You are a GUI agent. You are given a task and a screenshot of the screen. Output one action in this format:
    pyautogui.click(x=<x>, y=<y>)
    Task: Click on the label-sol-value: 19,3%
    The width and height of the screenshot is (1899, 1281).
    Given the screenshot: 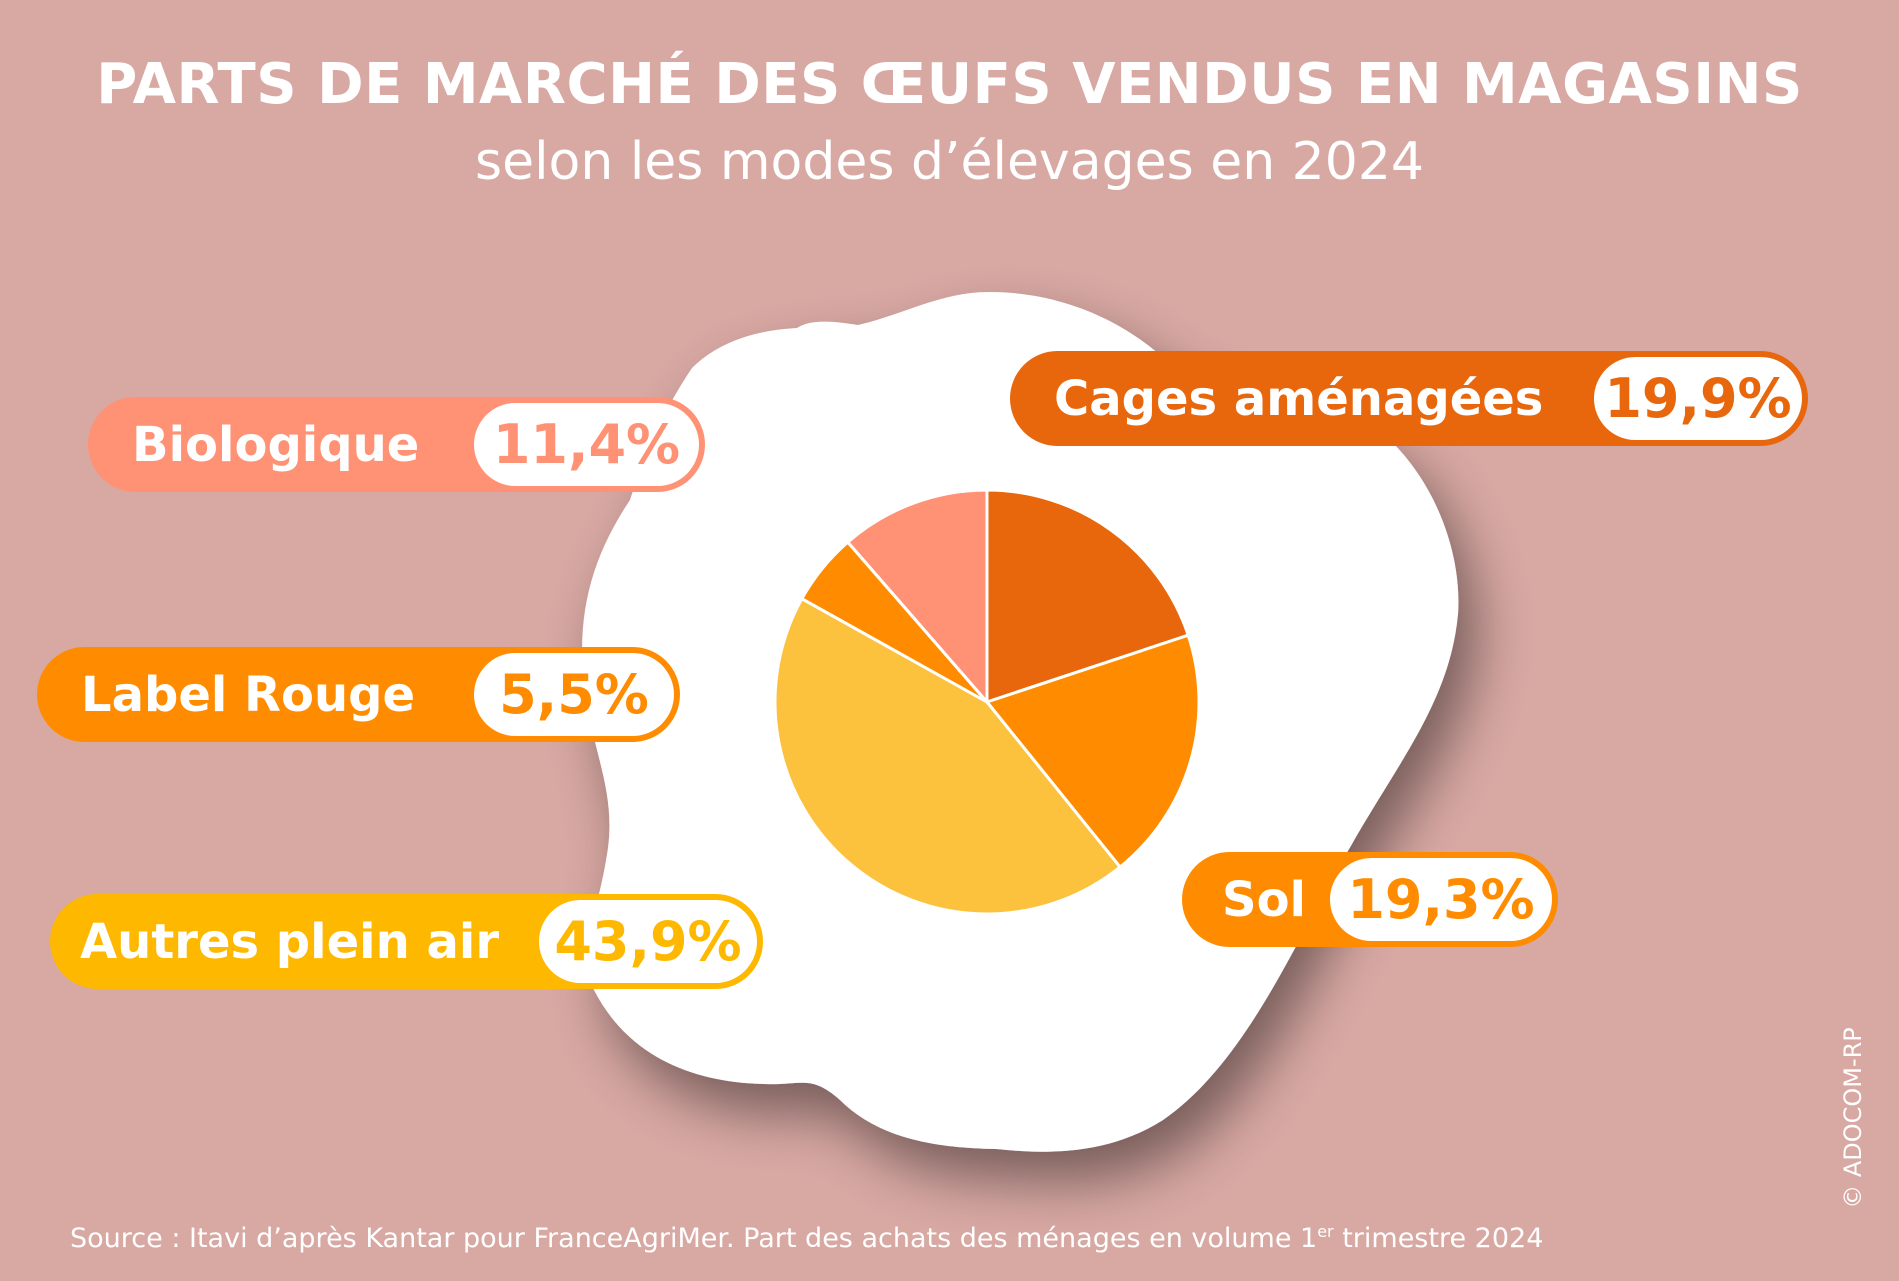 What is the action you would take?
    pyautogui.click(x=1441, y=899)
    